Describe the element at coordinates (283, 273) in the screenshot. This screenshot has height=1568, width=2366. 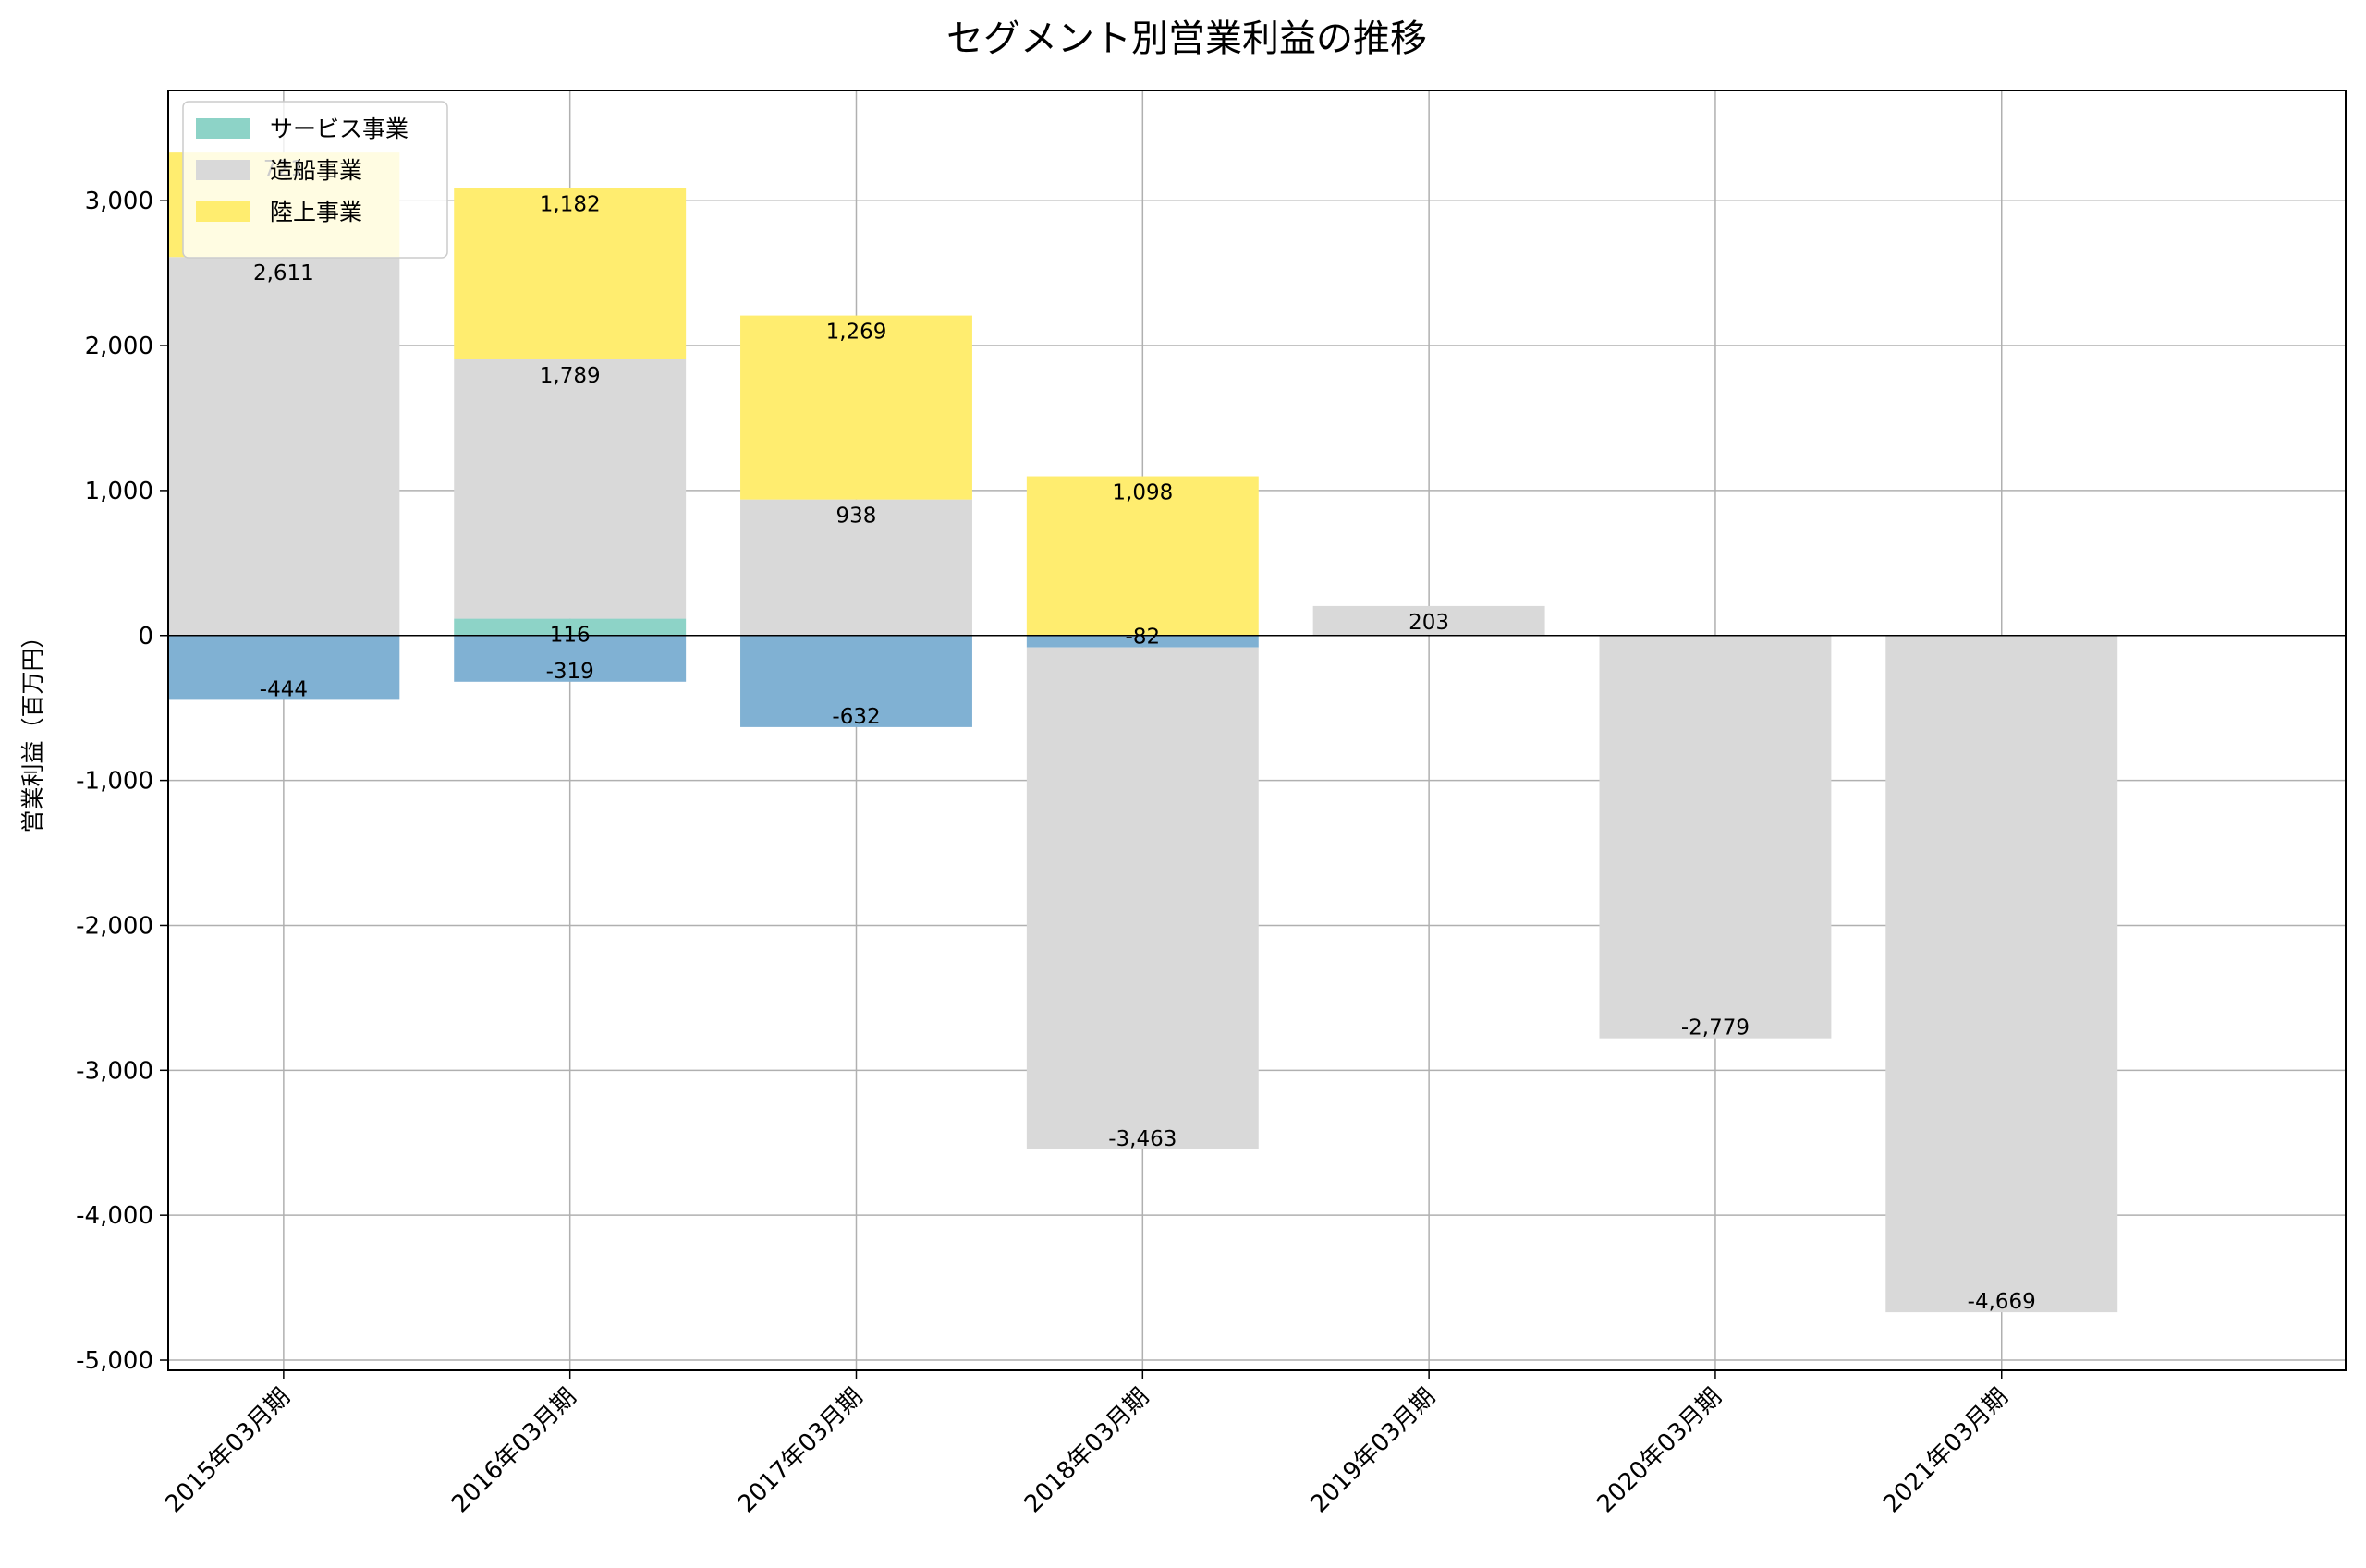
I see `bar-value-label: 2,611` at that location.